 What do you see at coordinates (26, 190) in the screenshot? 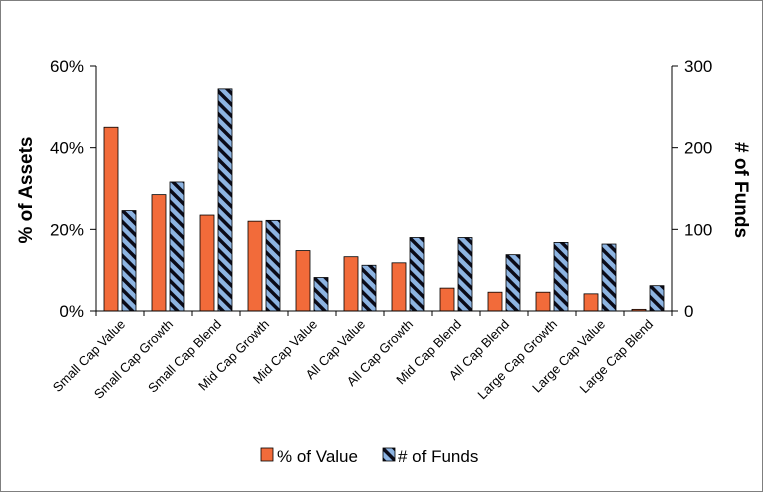
I see `left-axis-title: % of Assets` at bounding box center [26, 190].